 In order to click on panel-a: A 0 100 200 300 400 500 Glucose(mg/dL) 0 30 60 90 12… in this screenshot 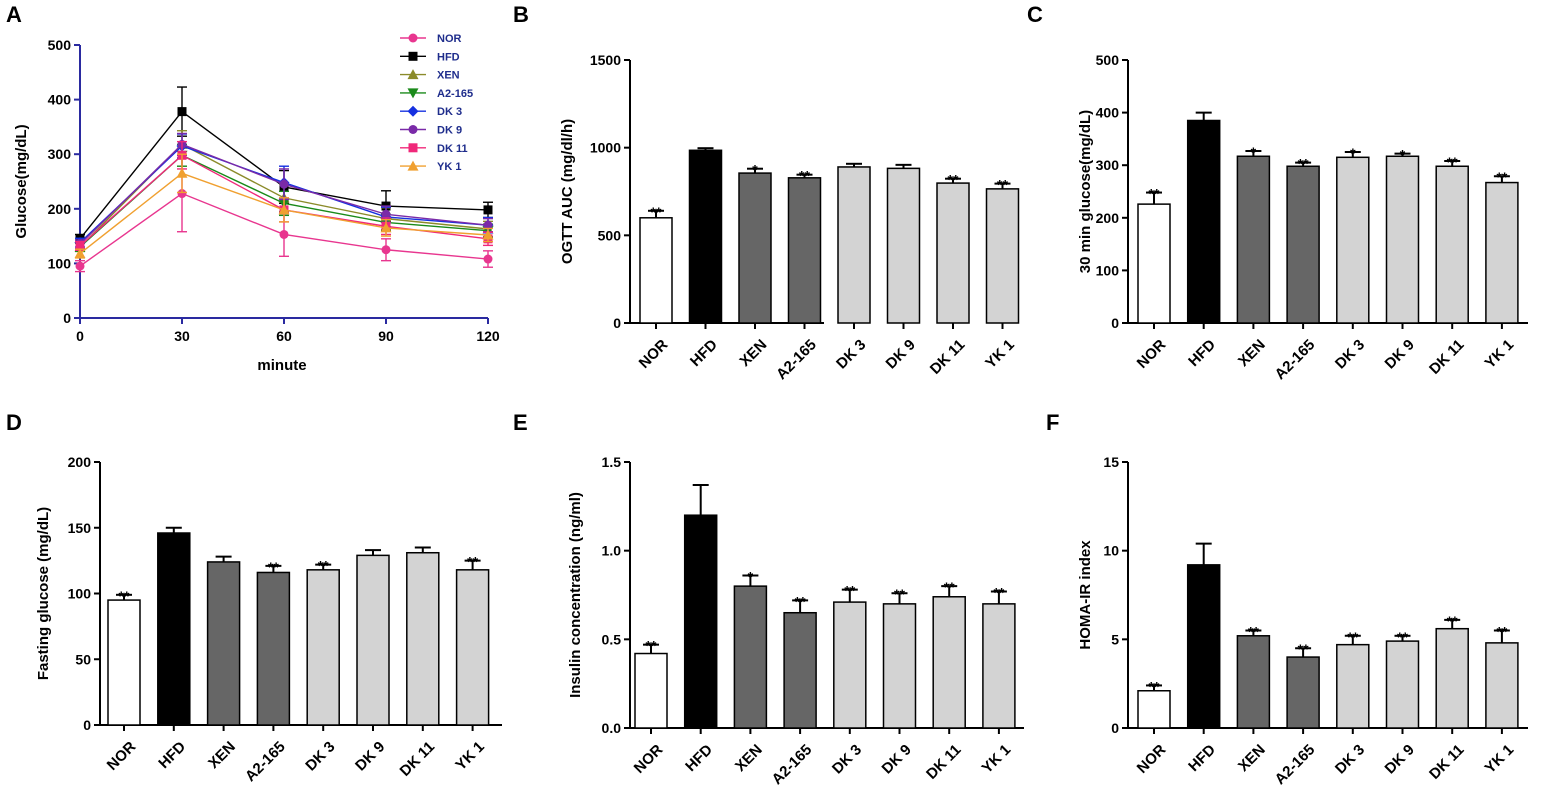, I will do `click(253, 188)`.